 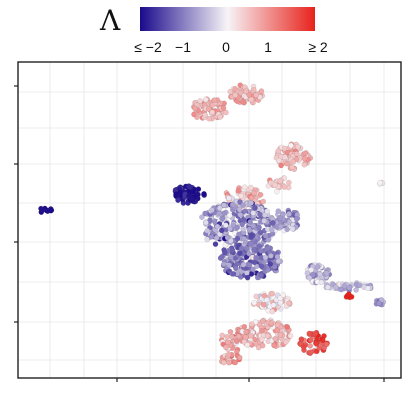 I want to click on colorbar-tick-label: 1, so click(x=268, y=47).